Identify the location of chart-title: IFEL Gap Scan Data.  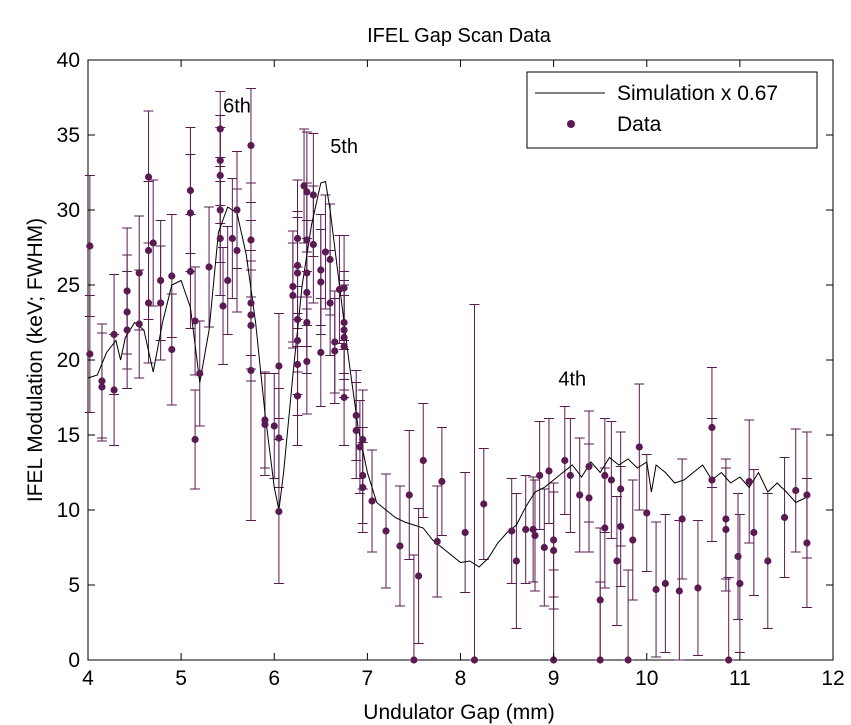
(459, 36).